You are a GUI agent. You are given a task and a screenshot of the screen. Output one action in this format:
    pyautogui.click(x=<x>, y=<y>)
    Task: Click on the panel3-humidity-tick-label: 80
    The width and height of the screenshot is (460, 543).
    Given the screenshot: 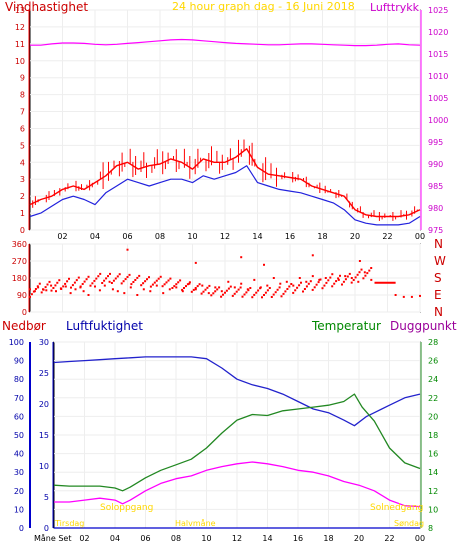 What is the action you would take?
    pyautogui.click(x=19, y=379)
    